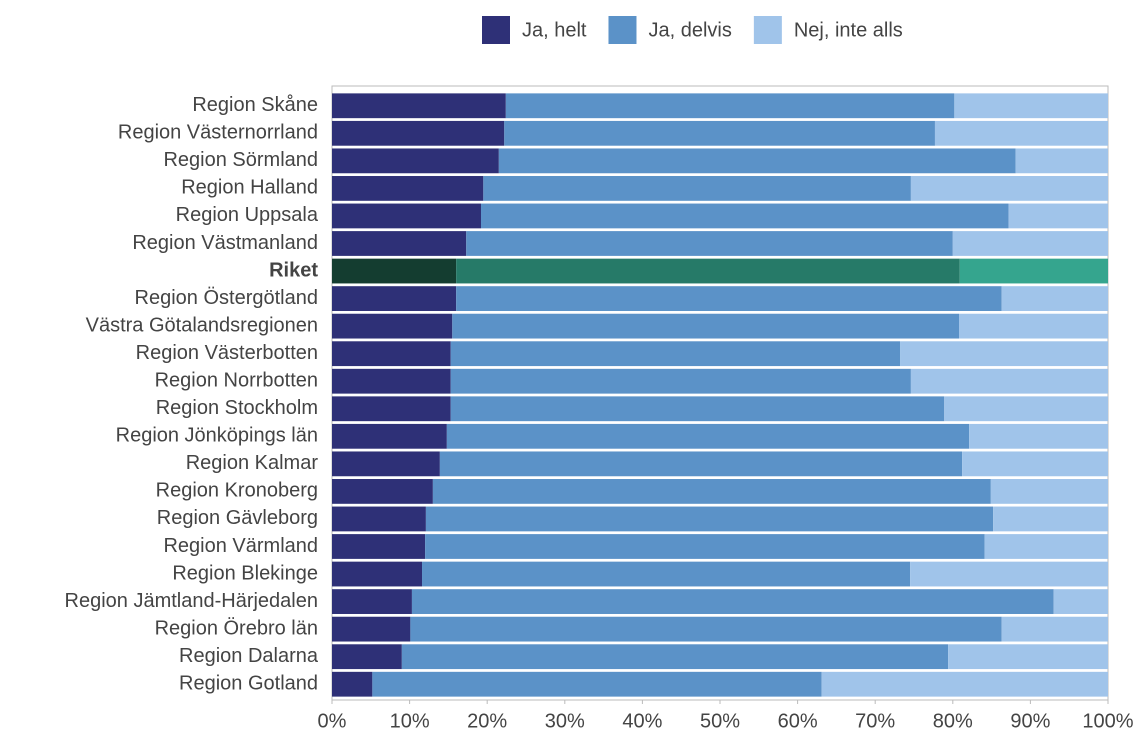 The image size is (1142, 734). What do you see at coordinates (249, 656) in the screenshot?
I see `y-tick-label: Region Dalarna` at bounding box center [249, 656].